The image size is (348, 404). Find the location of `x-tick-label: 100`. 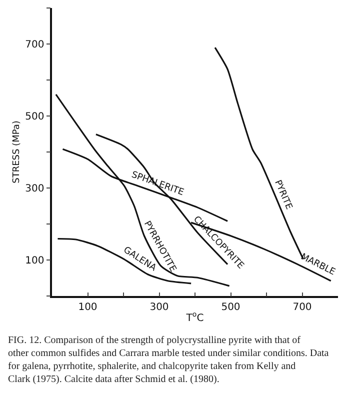

x-tick-label: 100 is located at coordinates (88, 307).